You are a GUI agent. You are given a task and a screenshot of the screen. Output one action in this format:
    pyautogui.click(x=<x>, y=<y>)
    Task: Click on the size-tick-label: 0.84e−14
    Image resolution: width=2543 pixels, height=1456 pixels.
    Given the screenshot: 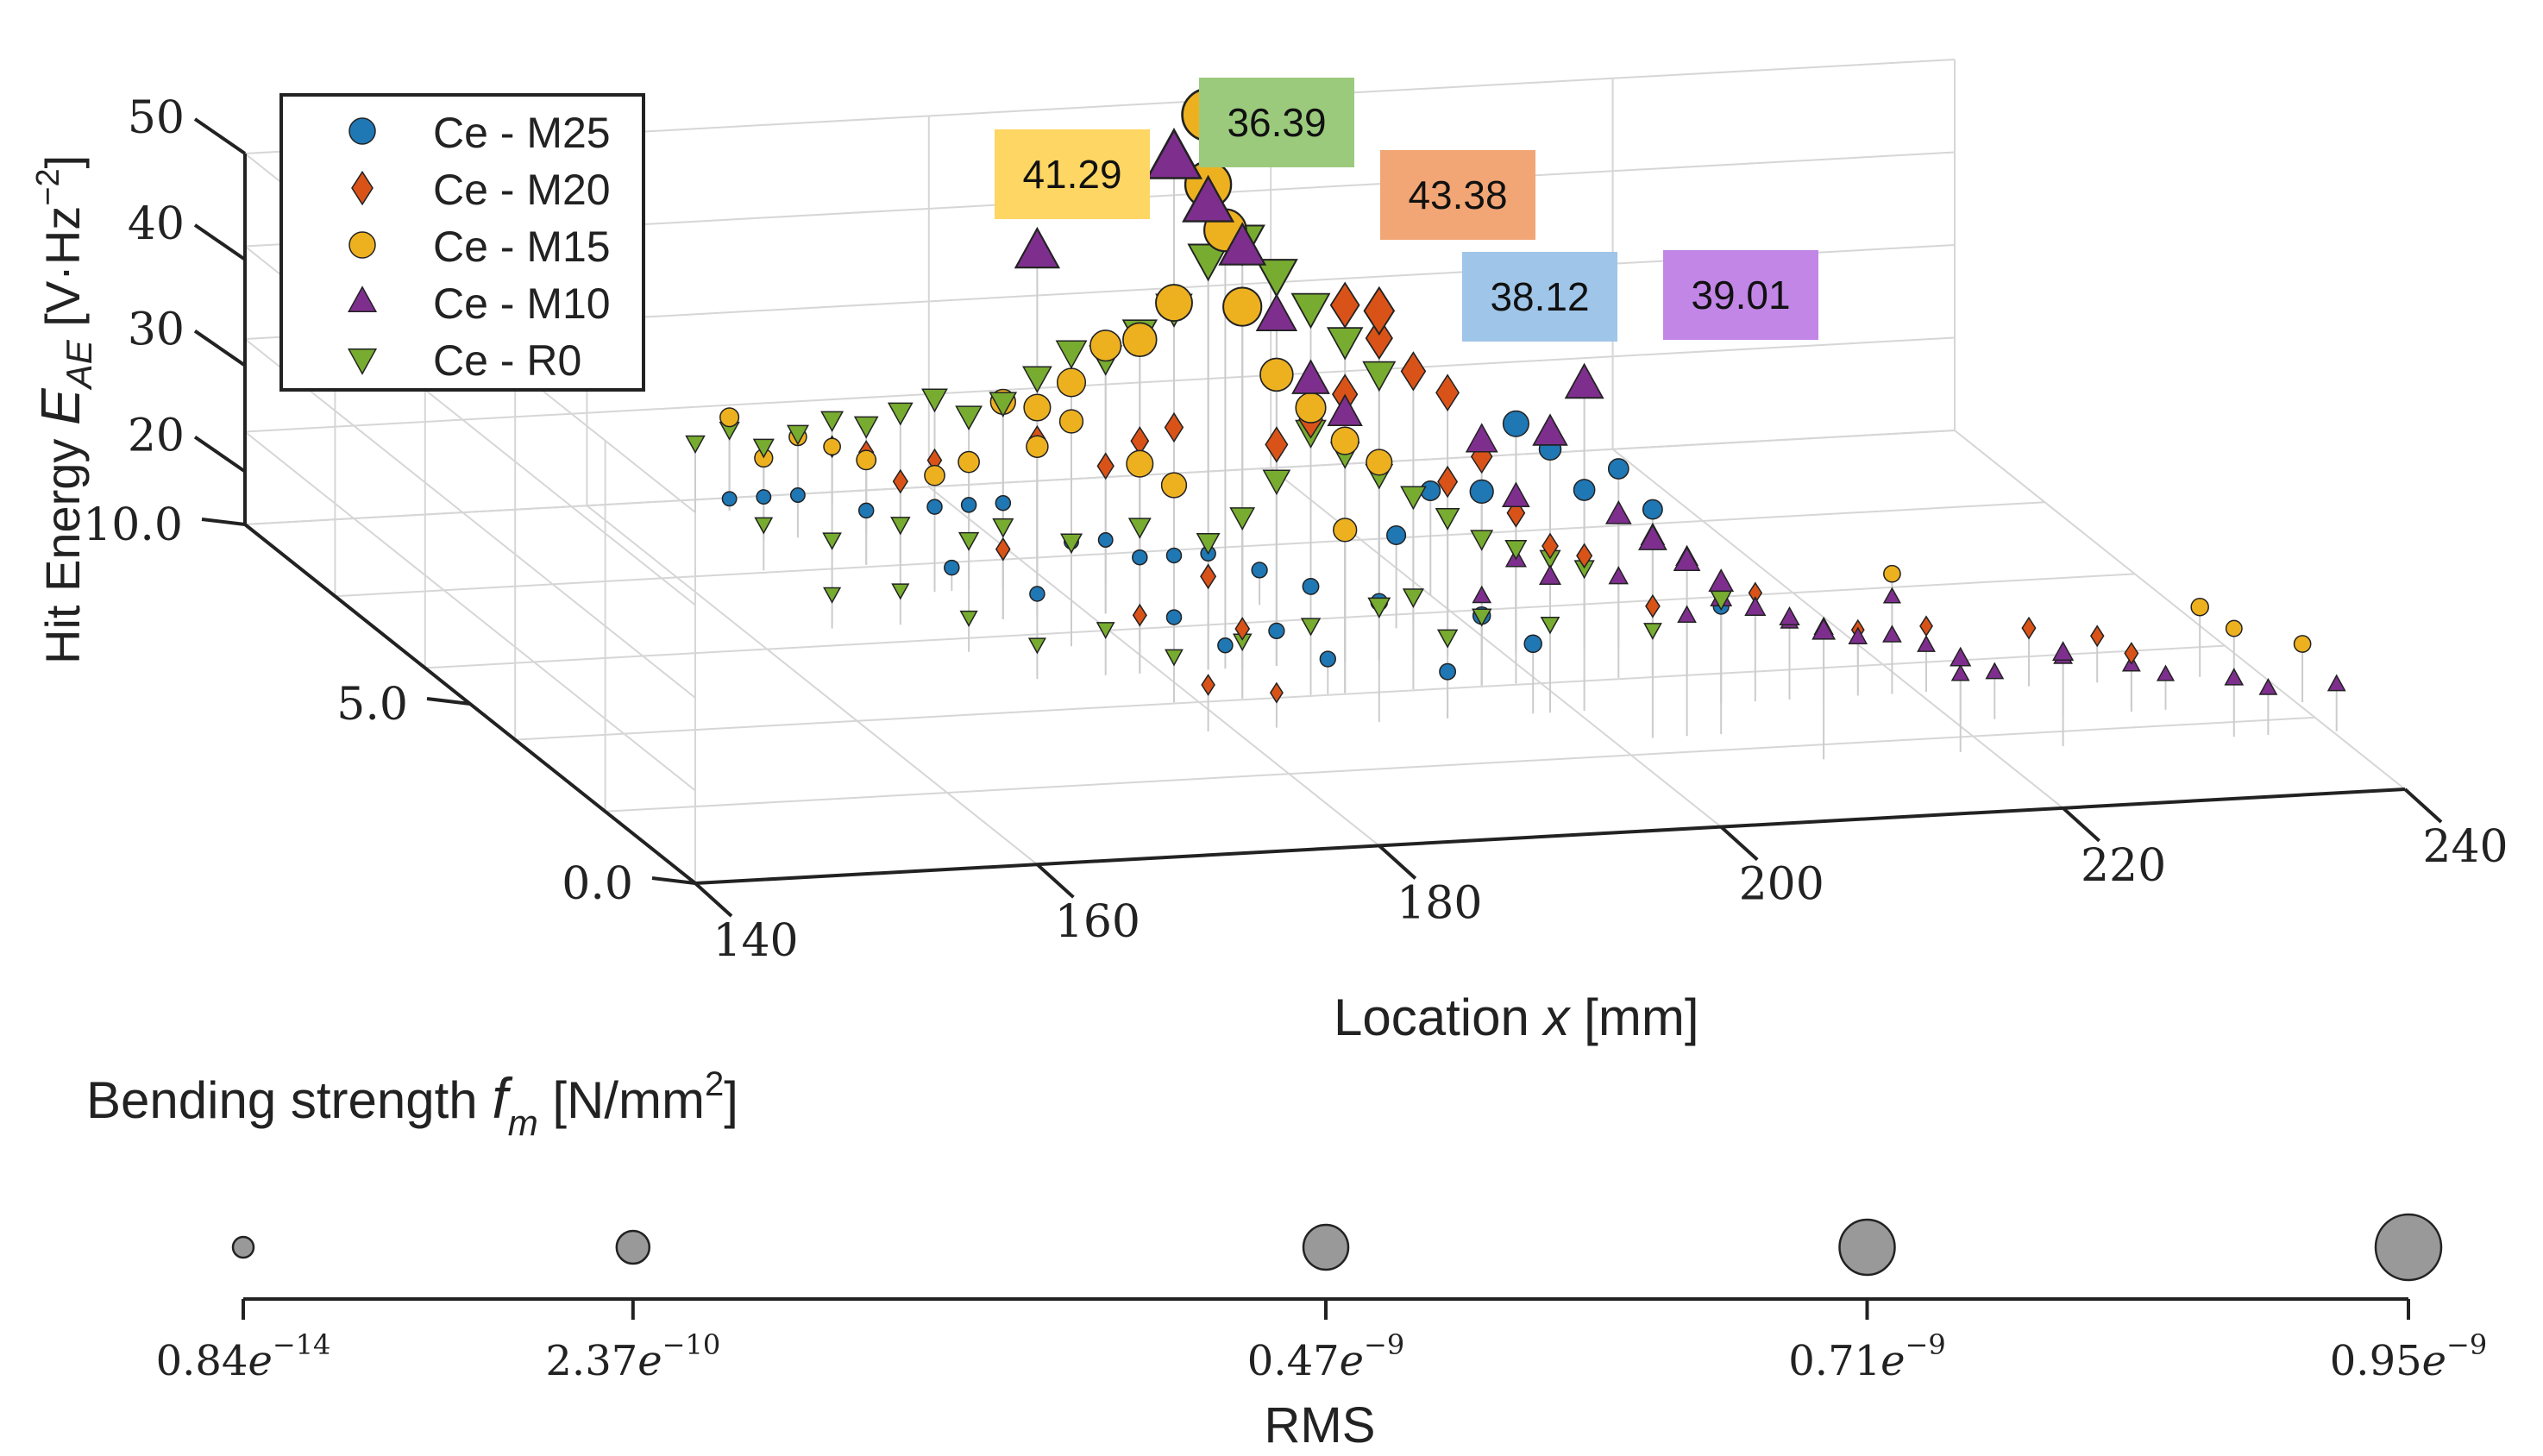 What is the action you would take?
    pyautogui.click(x=244, y=1357)
    